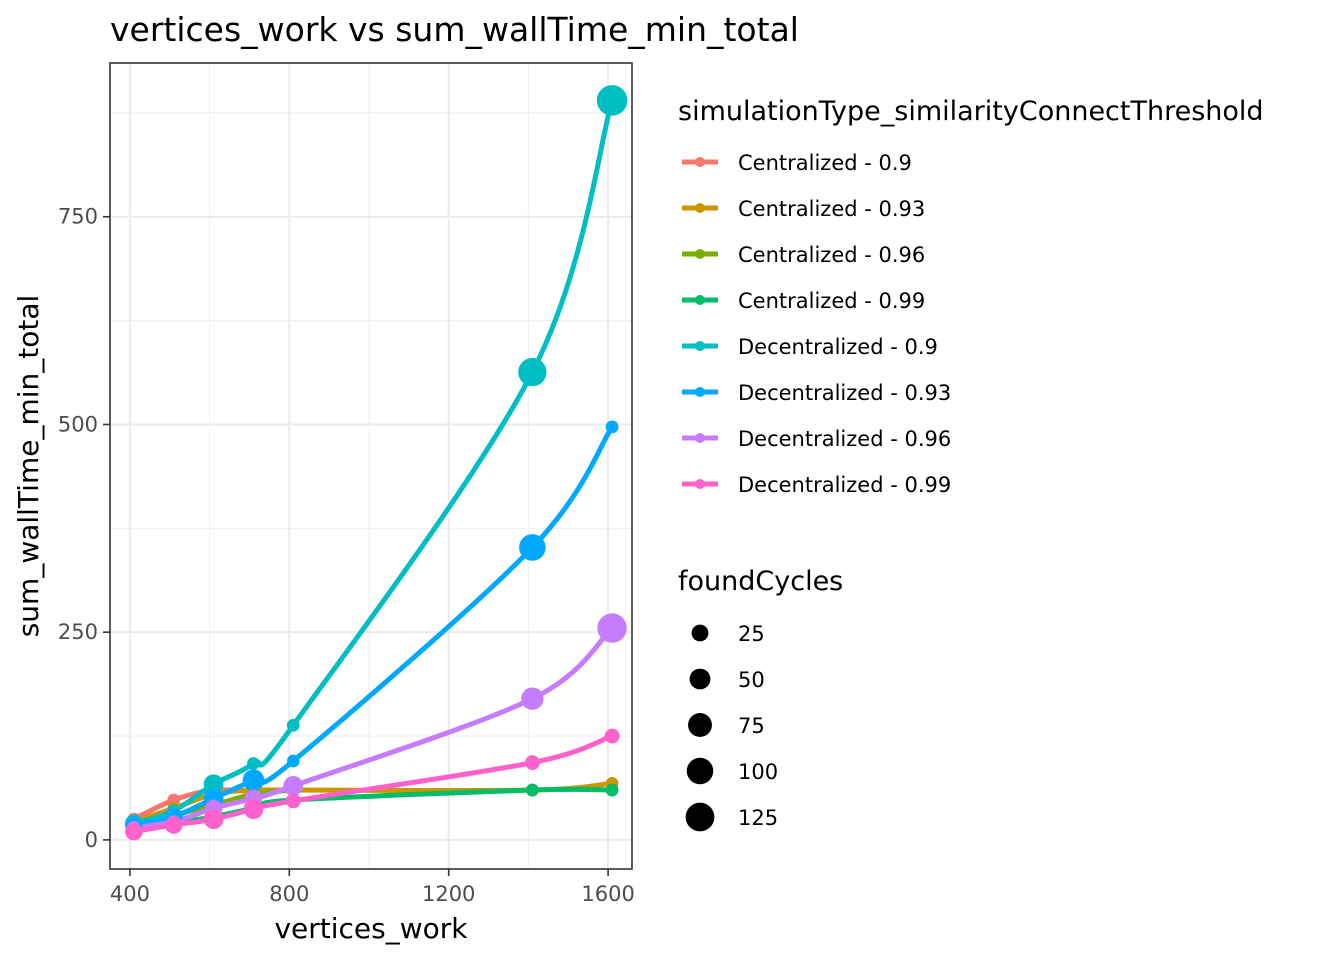 This screenshot has width=1344, height=960. Describe the element at coordinates (751, 634) in the screenshot. I see `size-legend-label: 25` at that location.